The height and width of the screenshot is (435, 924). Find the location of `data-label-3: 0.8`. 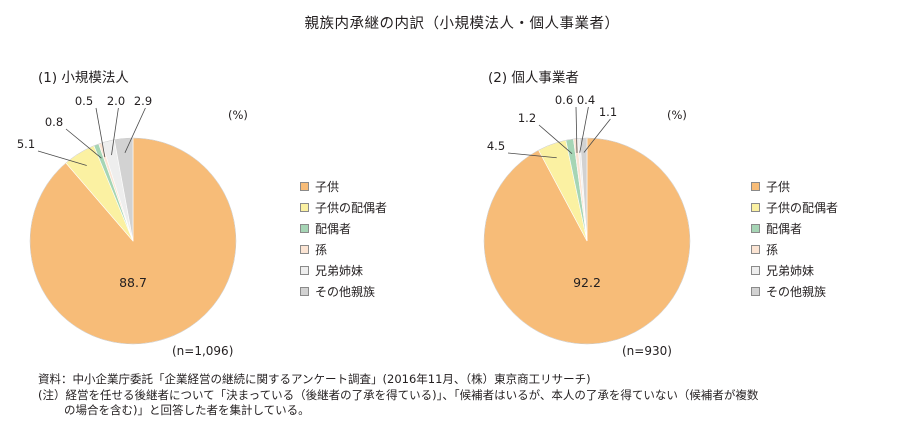

data-label-3: 0.8 is located at coordinates (54, 122).